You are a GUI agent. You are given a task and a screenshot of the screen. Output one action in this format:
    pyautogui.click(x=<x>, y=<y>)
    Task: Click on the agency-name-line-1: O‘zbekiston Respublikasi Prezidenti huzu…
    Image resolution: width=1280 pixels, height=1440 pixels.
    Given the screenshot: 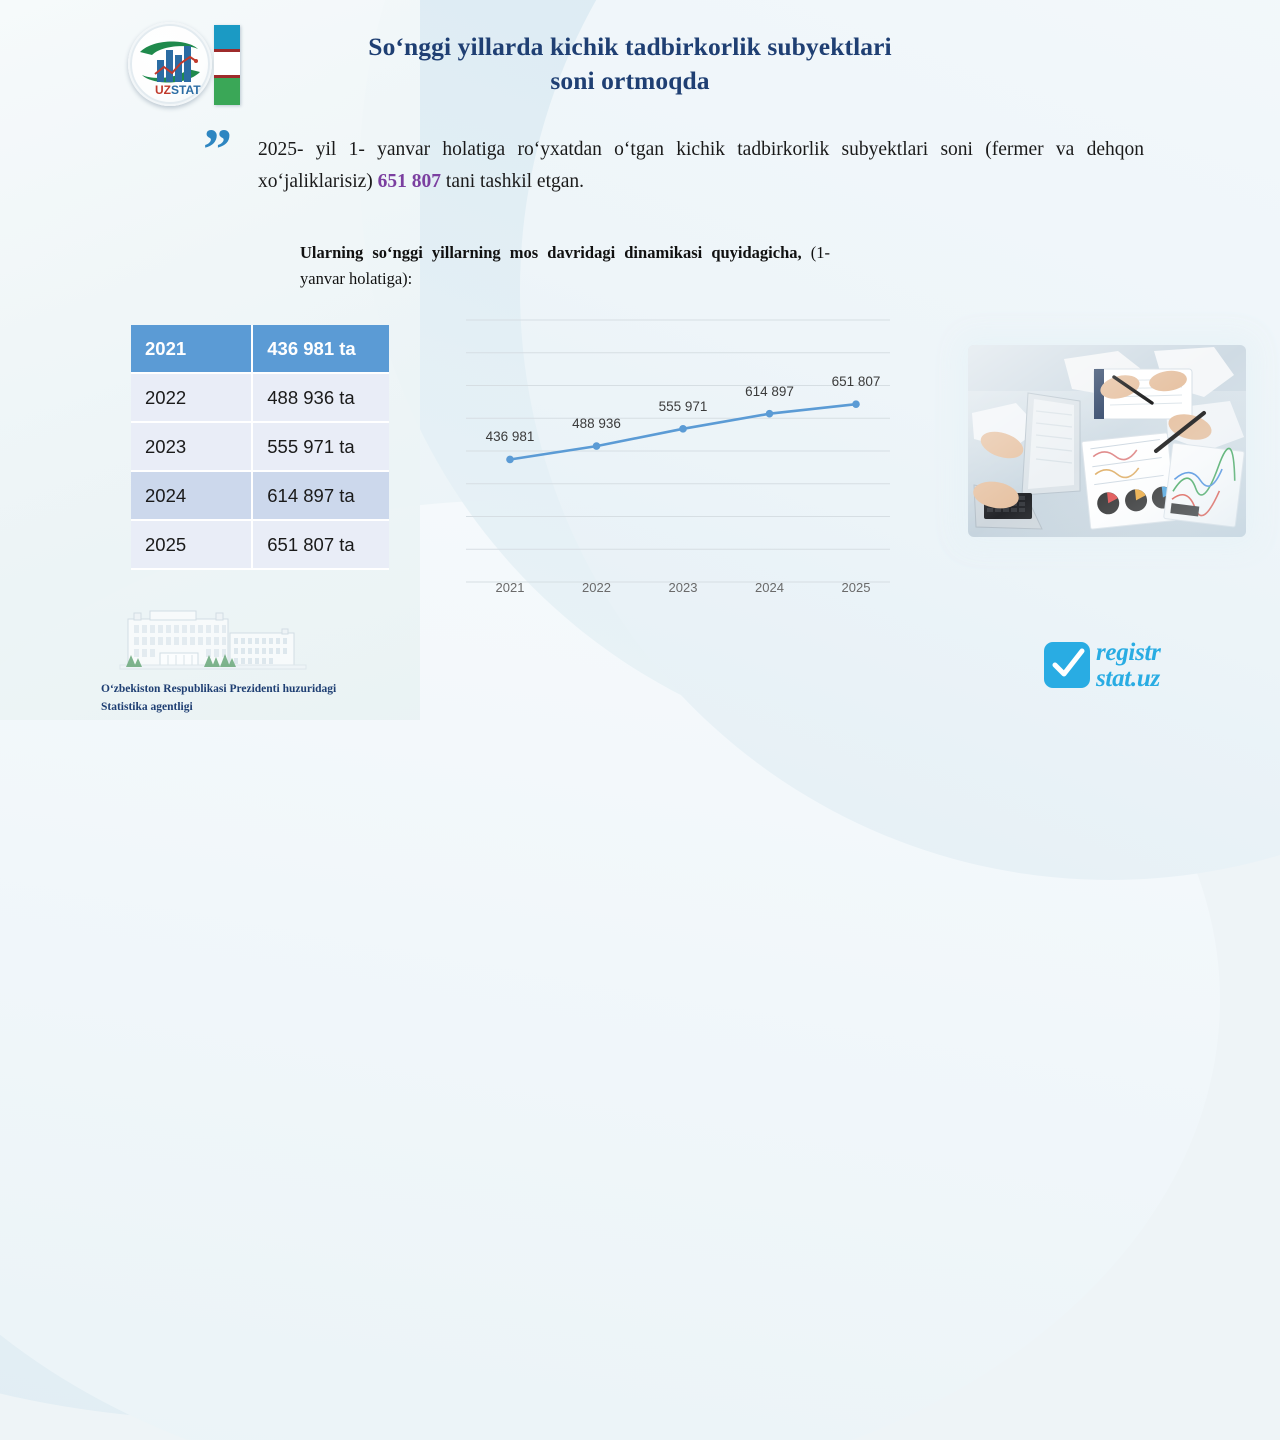 What is the action you would take?
    pyautogui.click(x=219, y=689)
    